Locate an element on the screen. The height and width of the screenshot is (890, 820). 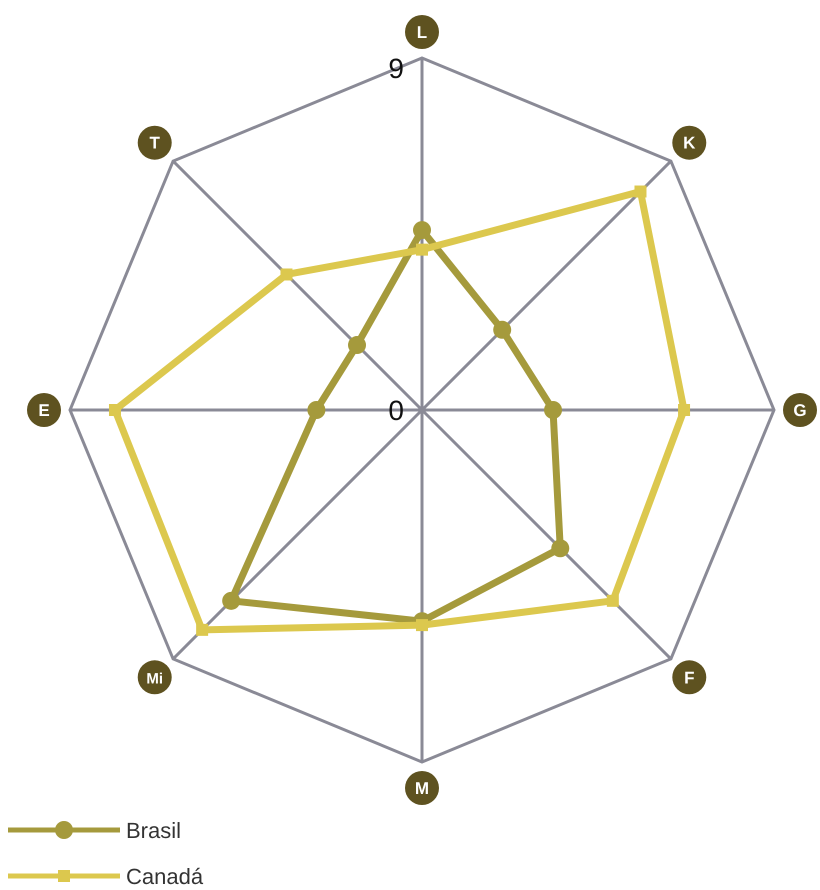
spoke-label: Mi is located at coordinates (155, 679).